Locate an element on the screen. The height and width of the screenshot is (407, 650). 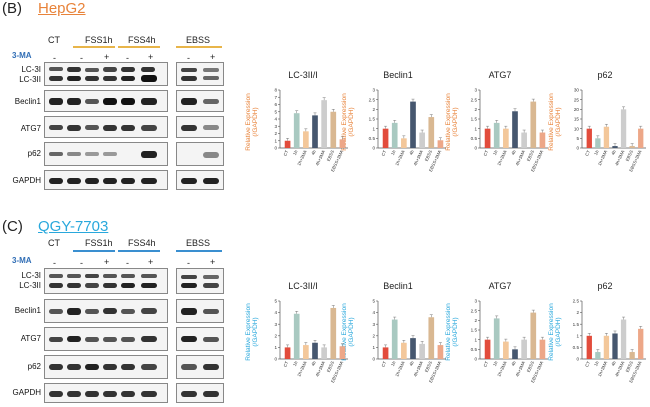
c-sign-4: - is located at coordinates (127, 263).